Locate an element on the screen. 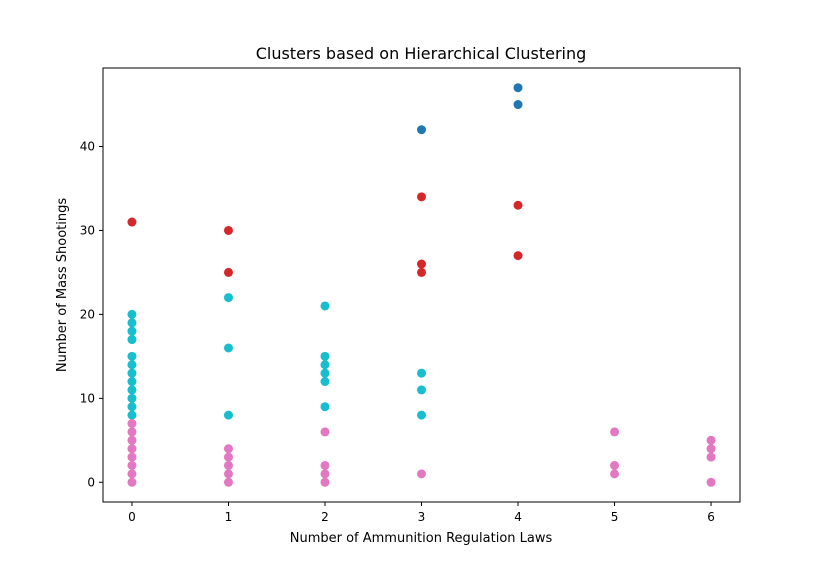 This screenshot has width=822, height=564. y-tick-label: 20 is located at coordinates (87, 314).